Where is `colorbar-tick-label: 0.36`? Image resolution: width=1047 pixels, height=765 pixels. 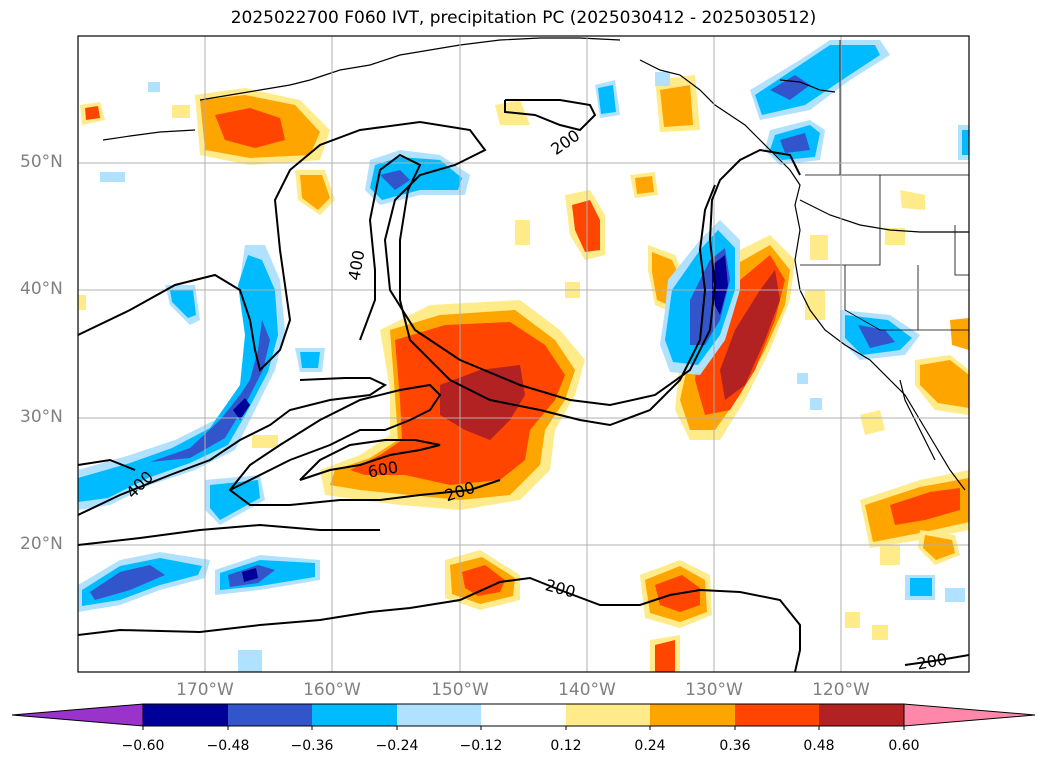
colorbar-tick-label: 0.36 is located at coordinates (735, 746).